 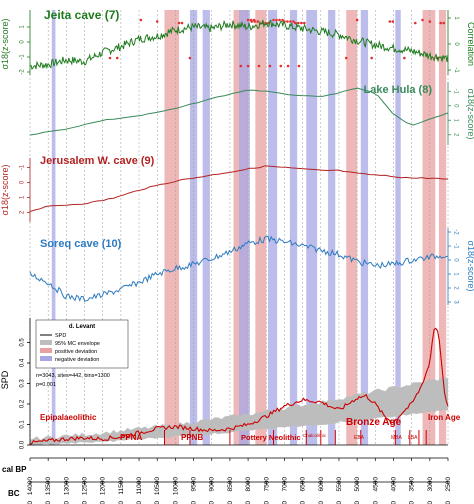 I want to click on period-chalcolithic: Chalcolithic, so click(x=315, y=435).